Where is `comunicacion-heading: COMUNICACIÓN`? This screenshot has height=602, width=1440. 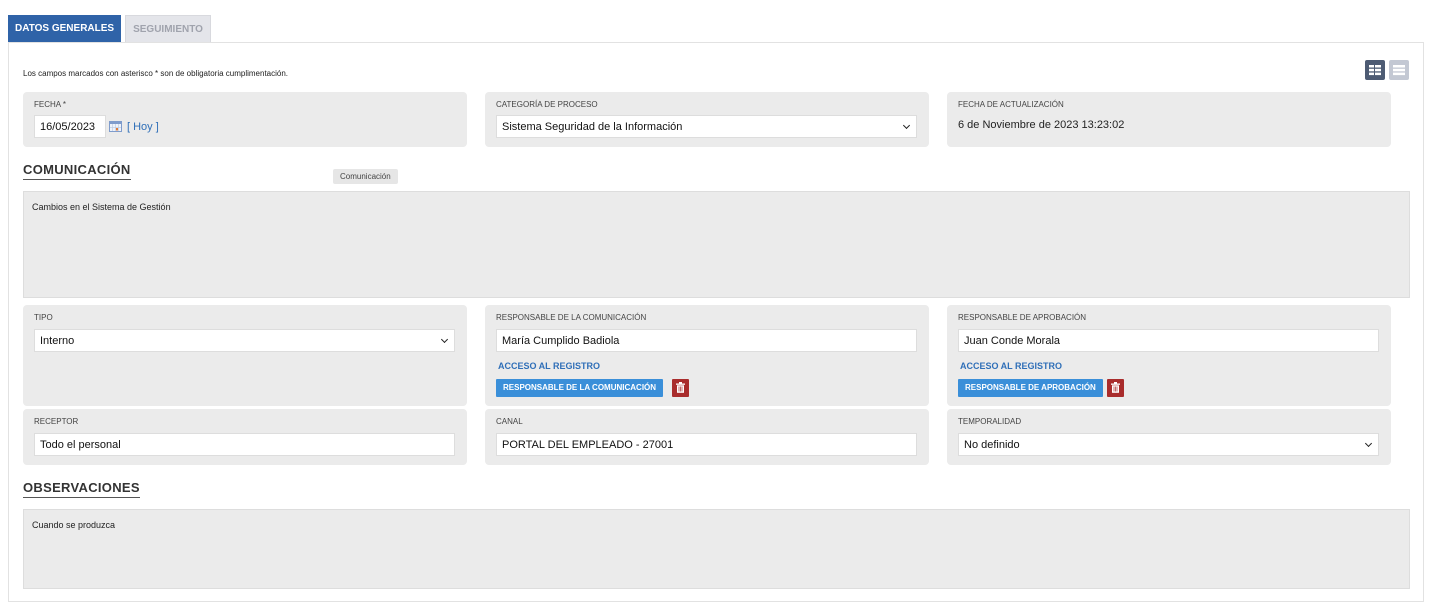 comunicacion-heading: COMUNICACIÓN is located at coordinates (77, 171).